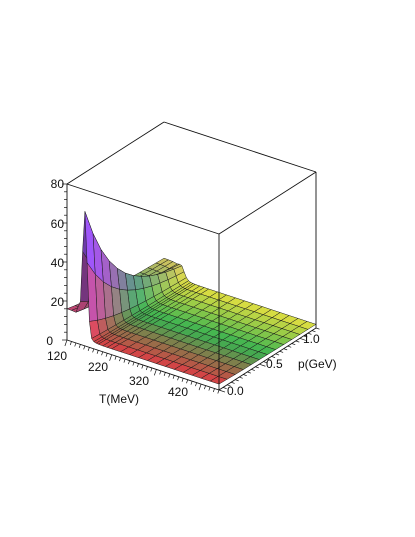 This screenshot has height=537, width=415. What do you see at coordinates (58, 224) in the screenshot?
I see `z-tick-label-60: 60` at bounding box center [58, 224].